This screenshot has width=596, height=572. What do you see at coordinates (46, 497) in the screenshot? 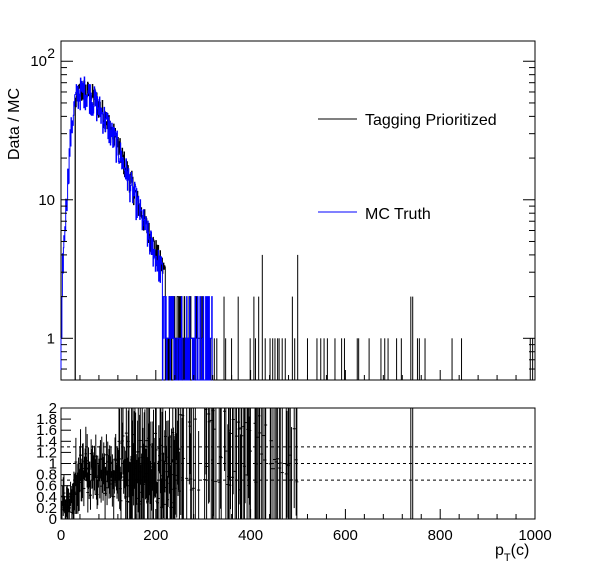
I see `ratio-y-tick-label: 0.4` at bounding box center [46, 497].